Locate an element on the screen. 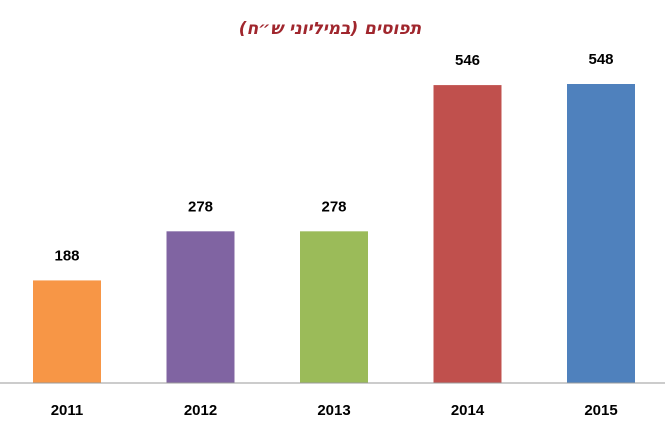  chart-title: תפוסים (במיליוני ש״ח) is located at coordinates (330, 29).